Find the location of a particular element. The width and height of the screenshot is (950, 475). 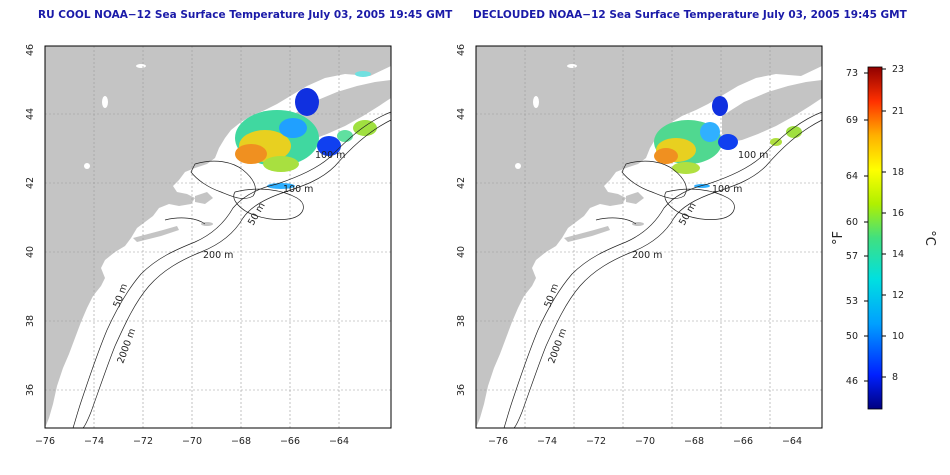

c-tick-label: 12 is located at coordinates (898, 295).